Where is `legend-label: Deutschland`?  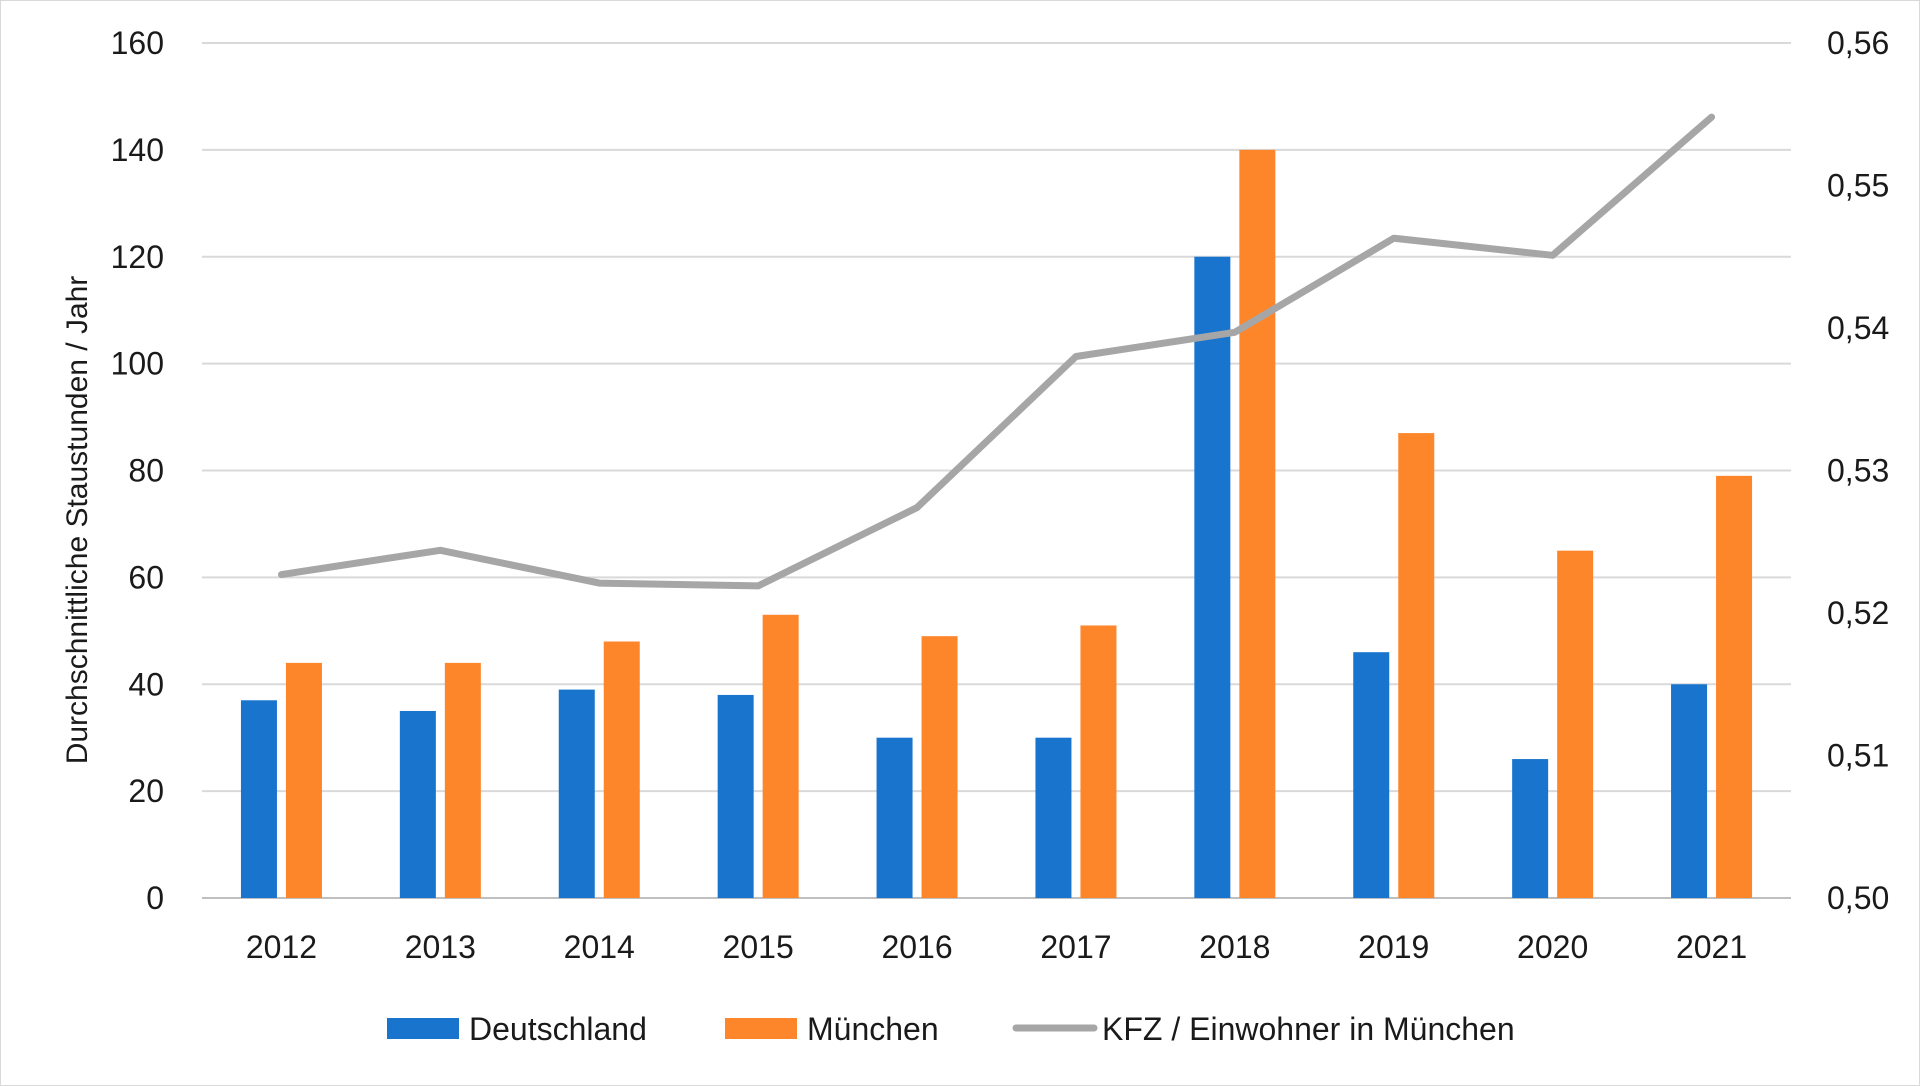
legend-label: Deutschland is located at coordinates (558, 1029).